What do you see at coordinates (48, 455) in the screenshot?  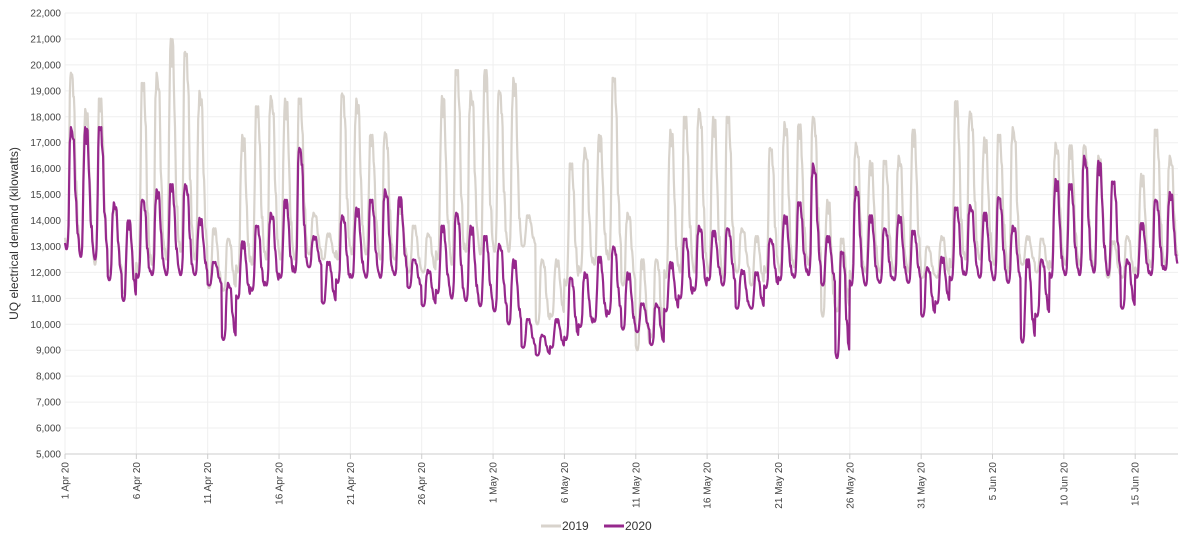 I see `y-tick-label: 5,000` at bounding box center [48, 455].